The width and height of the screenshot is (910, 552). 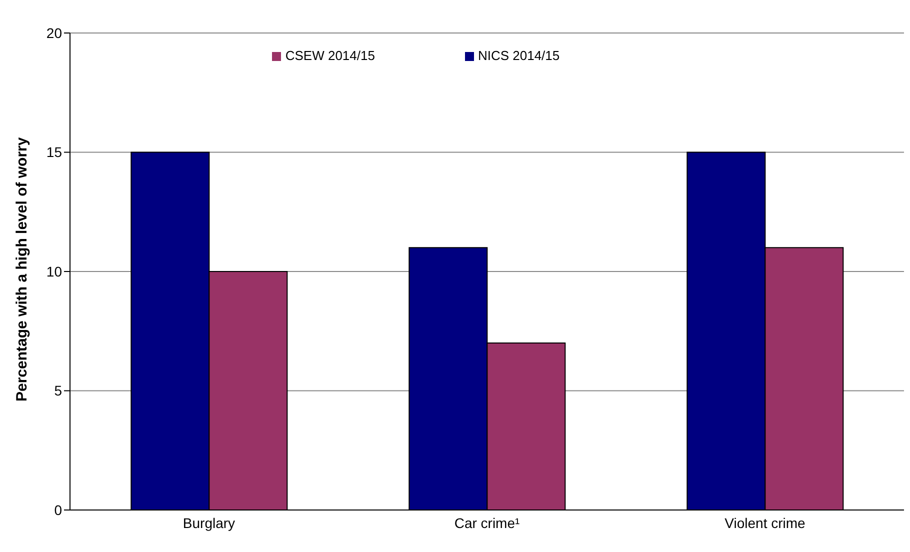 I want to click on x-tick-label: Violent crime, so click(x=765, y=522).